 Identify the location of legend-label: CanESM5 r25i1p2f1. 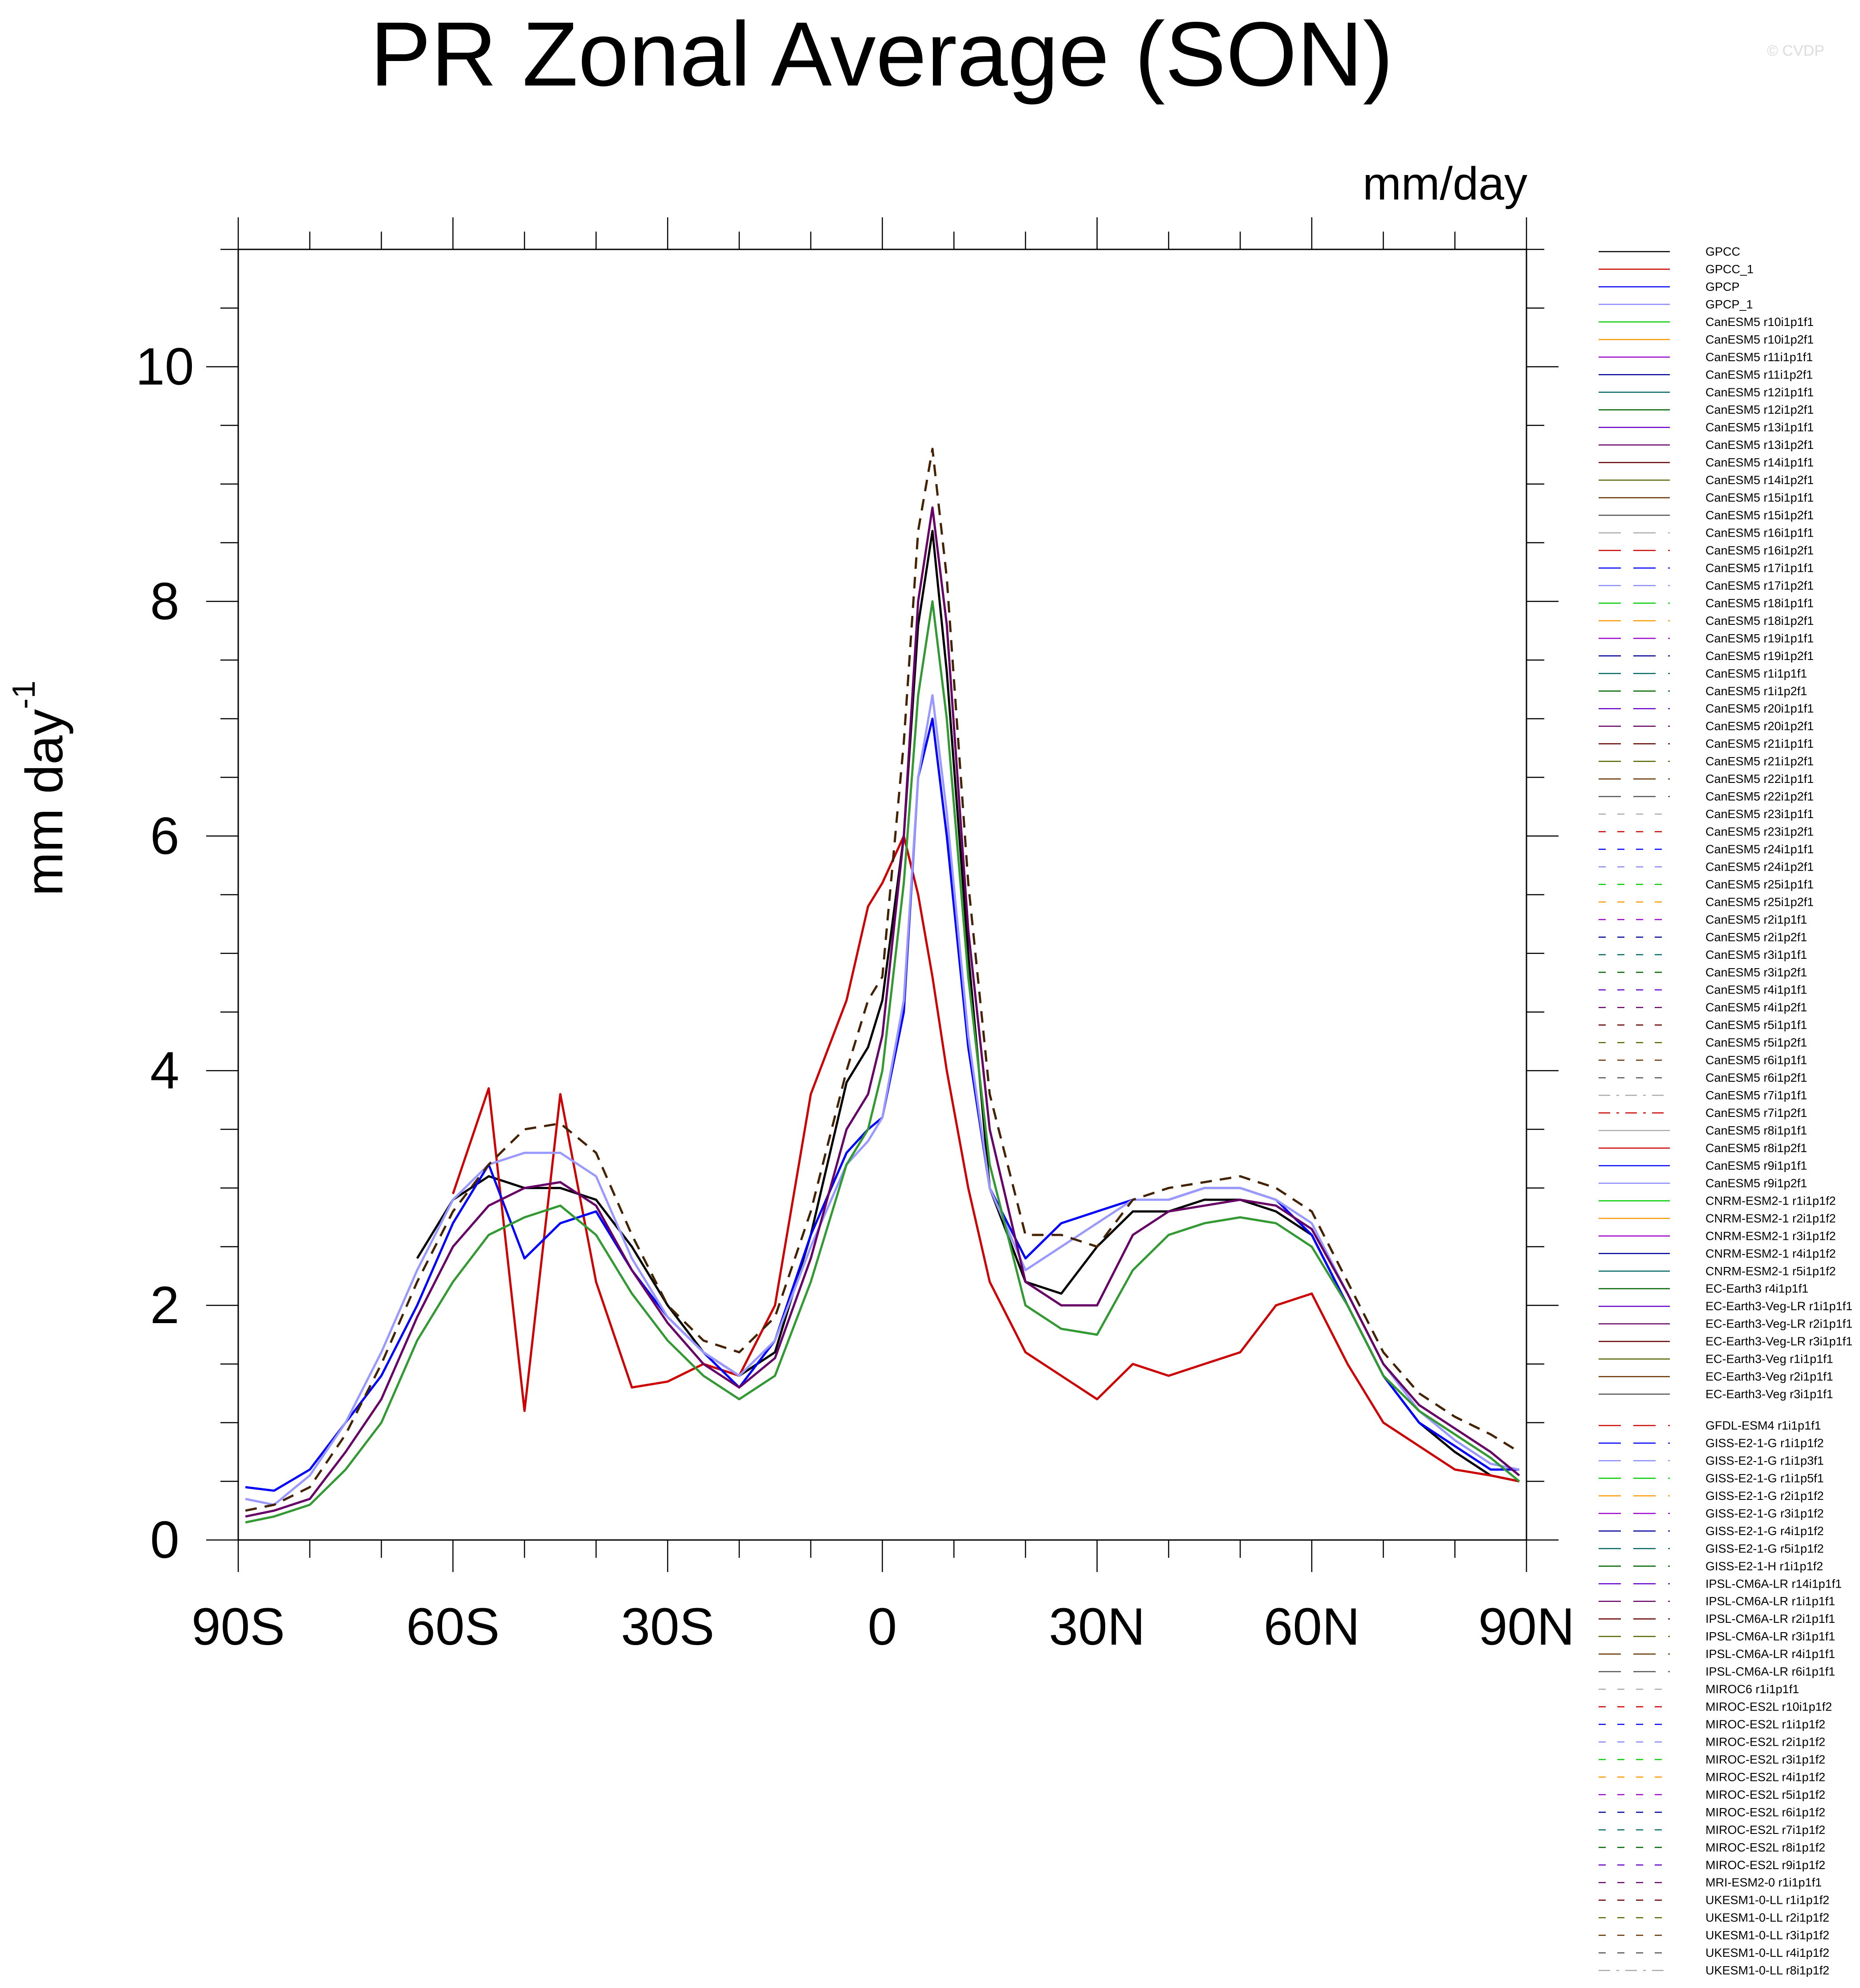
(1759, 901).